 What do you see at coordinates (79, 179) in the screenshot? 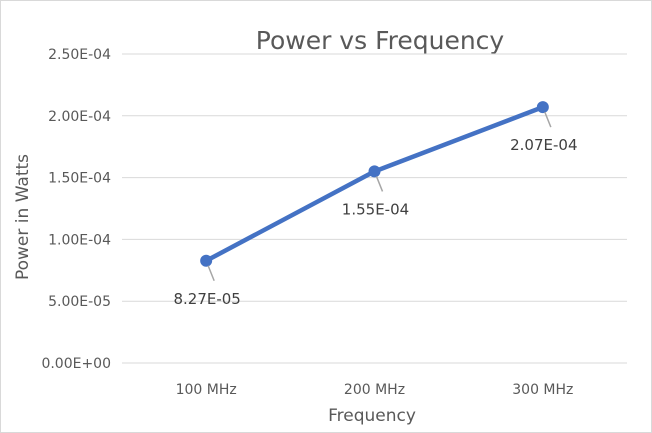
I see `y-tick-label: 1.50E-04` at bounding box center [79, 179].